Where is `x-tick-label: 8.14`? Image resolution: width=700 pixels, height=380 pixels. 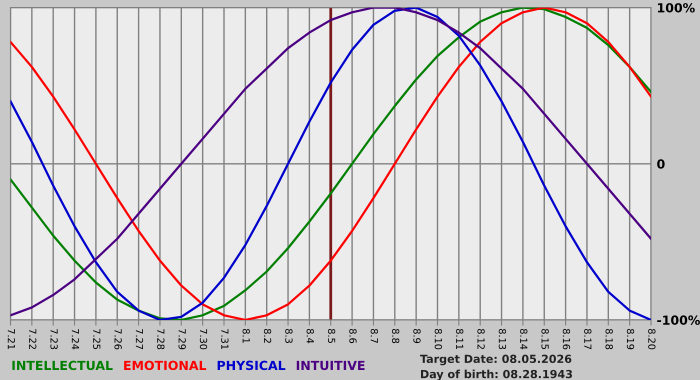 x-tick-label: 8.14 is located at coordinates (524, 339).